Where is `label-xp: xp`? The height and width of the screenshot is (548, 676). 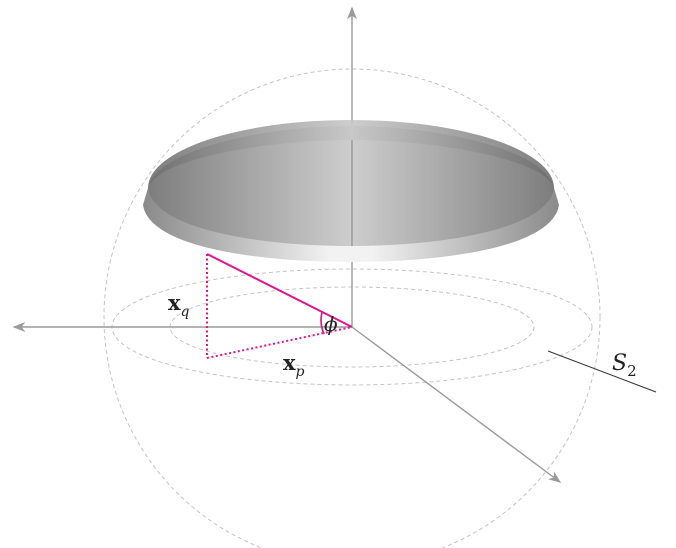 label-xp: xp is located at coordinates (294, 365).